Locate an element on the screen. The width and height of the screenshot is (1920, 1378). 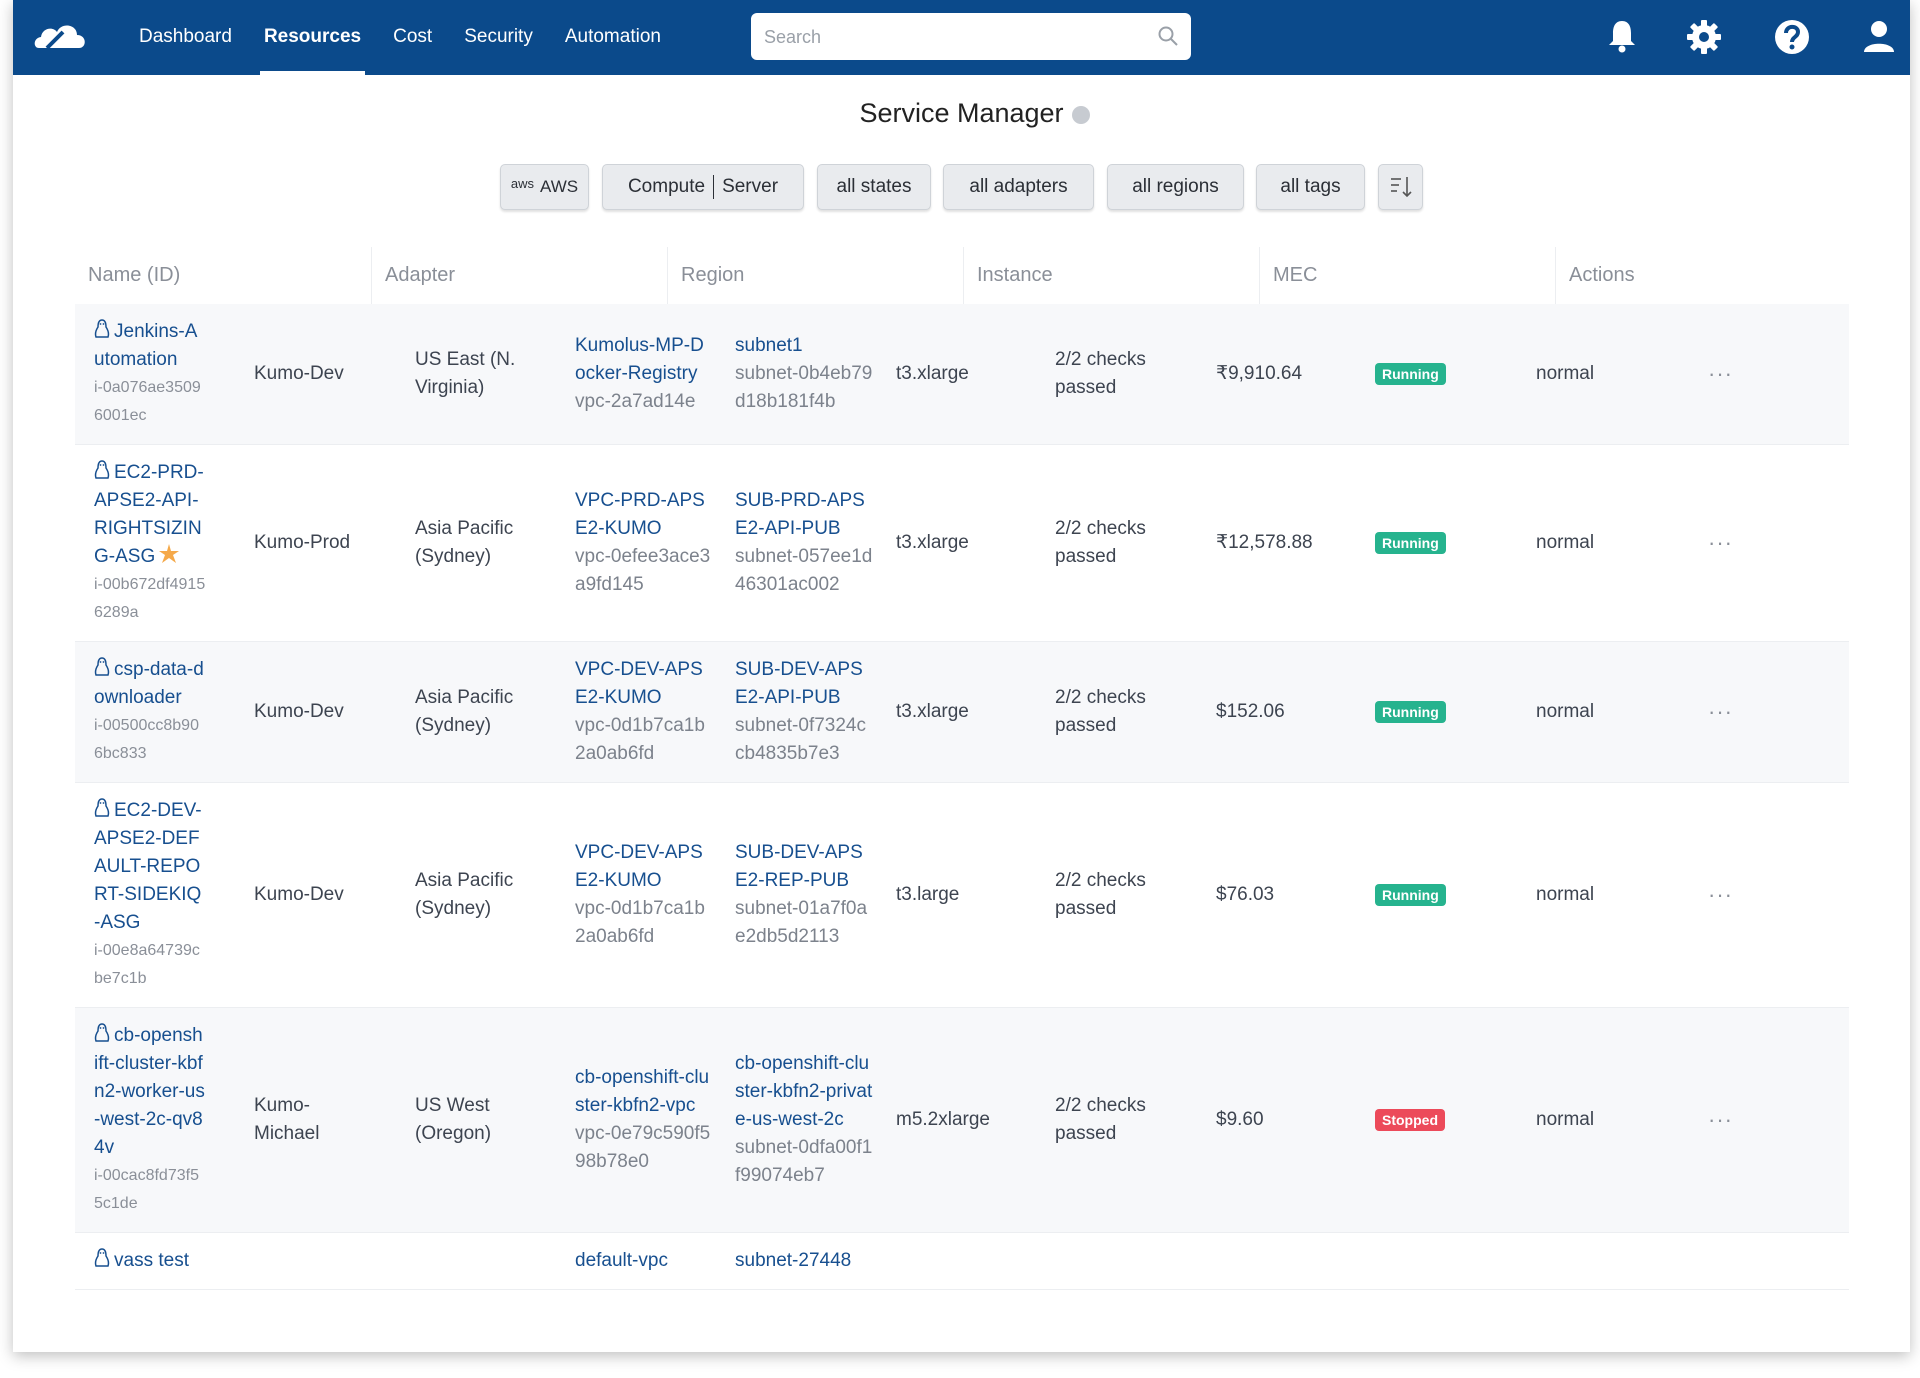
status-checks: 2/2 checks passed is located at coordinates (1100, 373).